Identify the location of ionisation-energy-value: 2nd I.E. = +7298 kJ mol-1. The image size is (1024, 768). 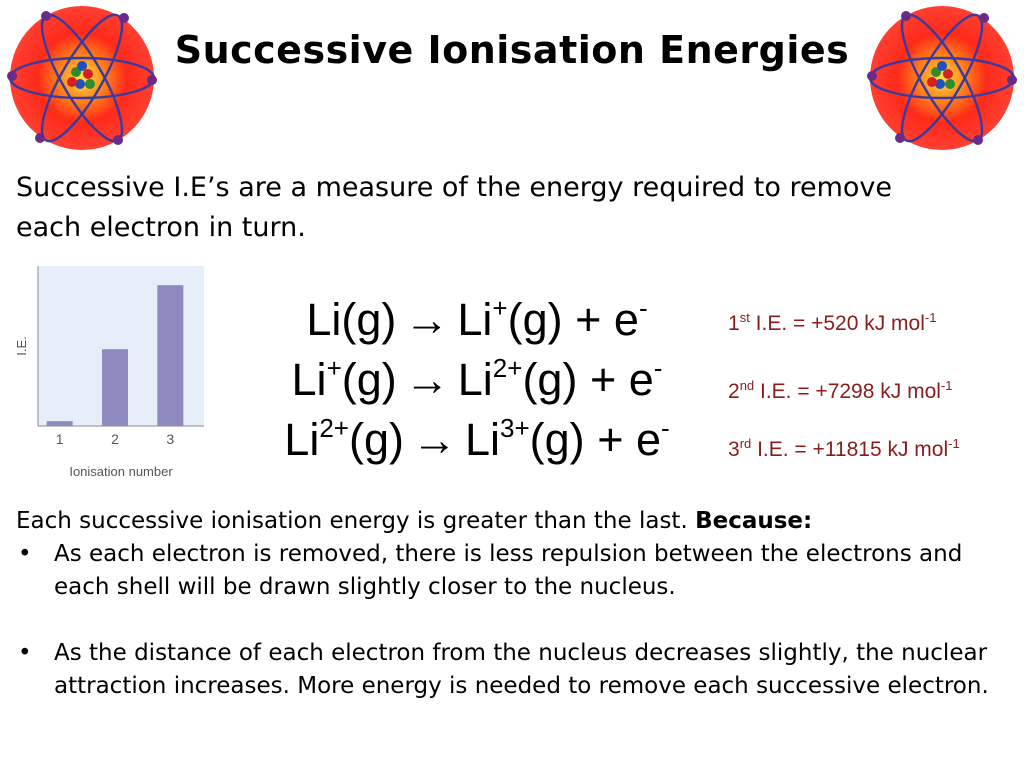
(873, 391).